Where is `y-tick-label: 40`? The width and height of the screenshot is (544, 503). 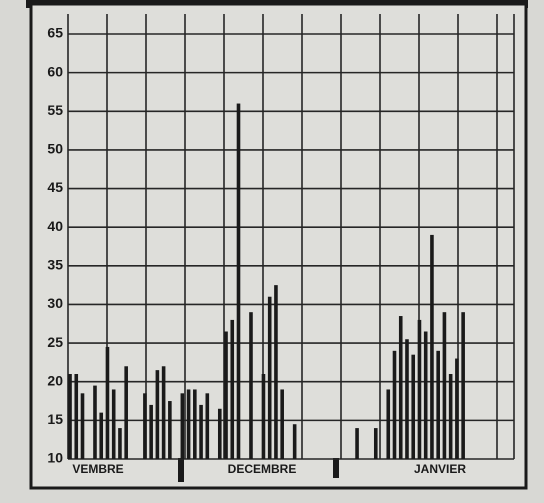
y-tick-label: 40 is located at coordinates (55, 226).